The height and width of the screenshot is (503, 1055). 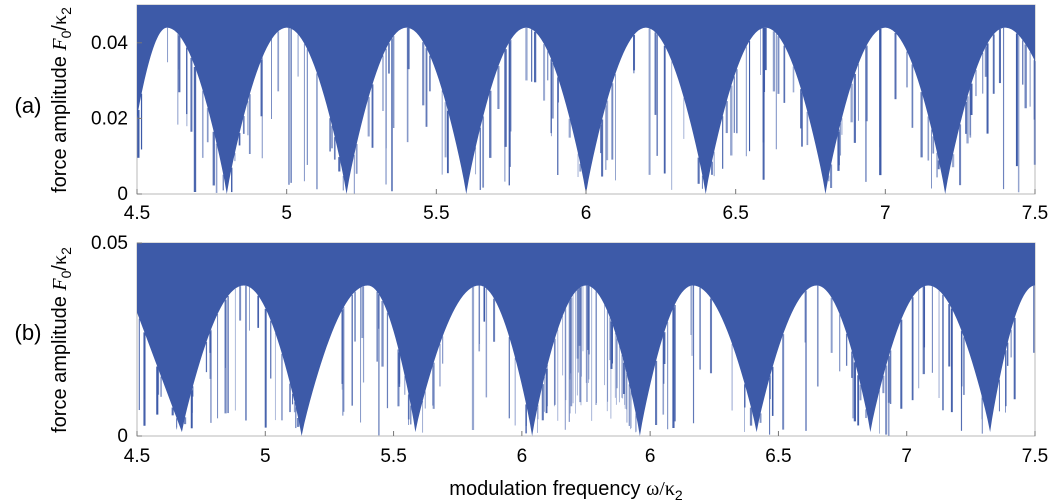 I want to click on y-tick-label: 0.02, so click(x=109, y=118).